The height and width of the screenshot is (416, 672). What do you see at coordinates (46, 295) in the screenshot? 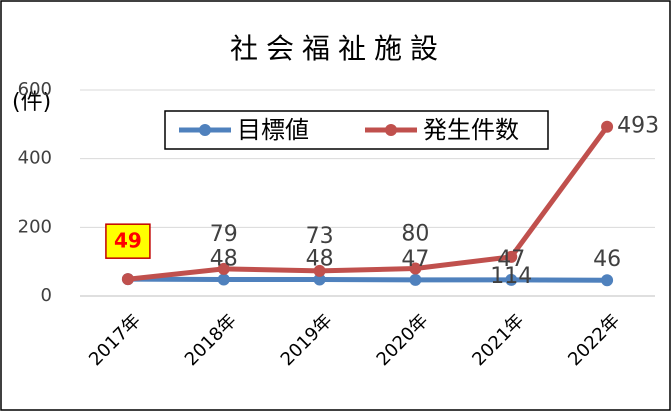
I see `y-tick-label: 0` at bounding box center [46, 295].